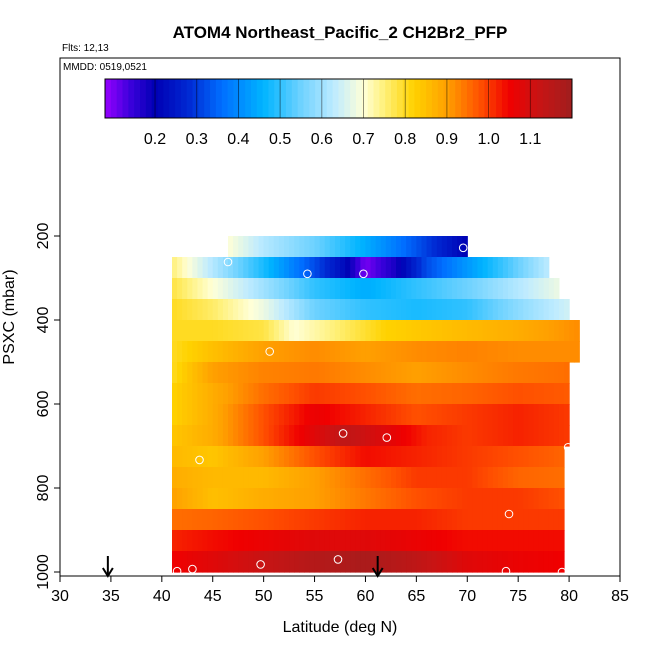 The width and height of the screenshot is (650, 650). What do you see at coordinates (43, 404) in the screenshot?
I see `y-tick-label: 600` at bounding box center [43, 404].